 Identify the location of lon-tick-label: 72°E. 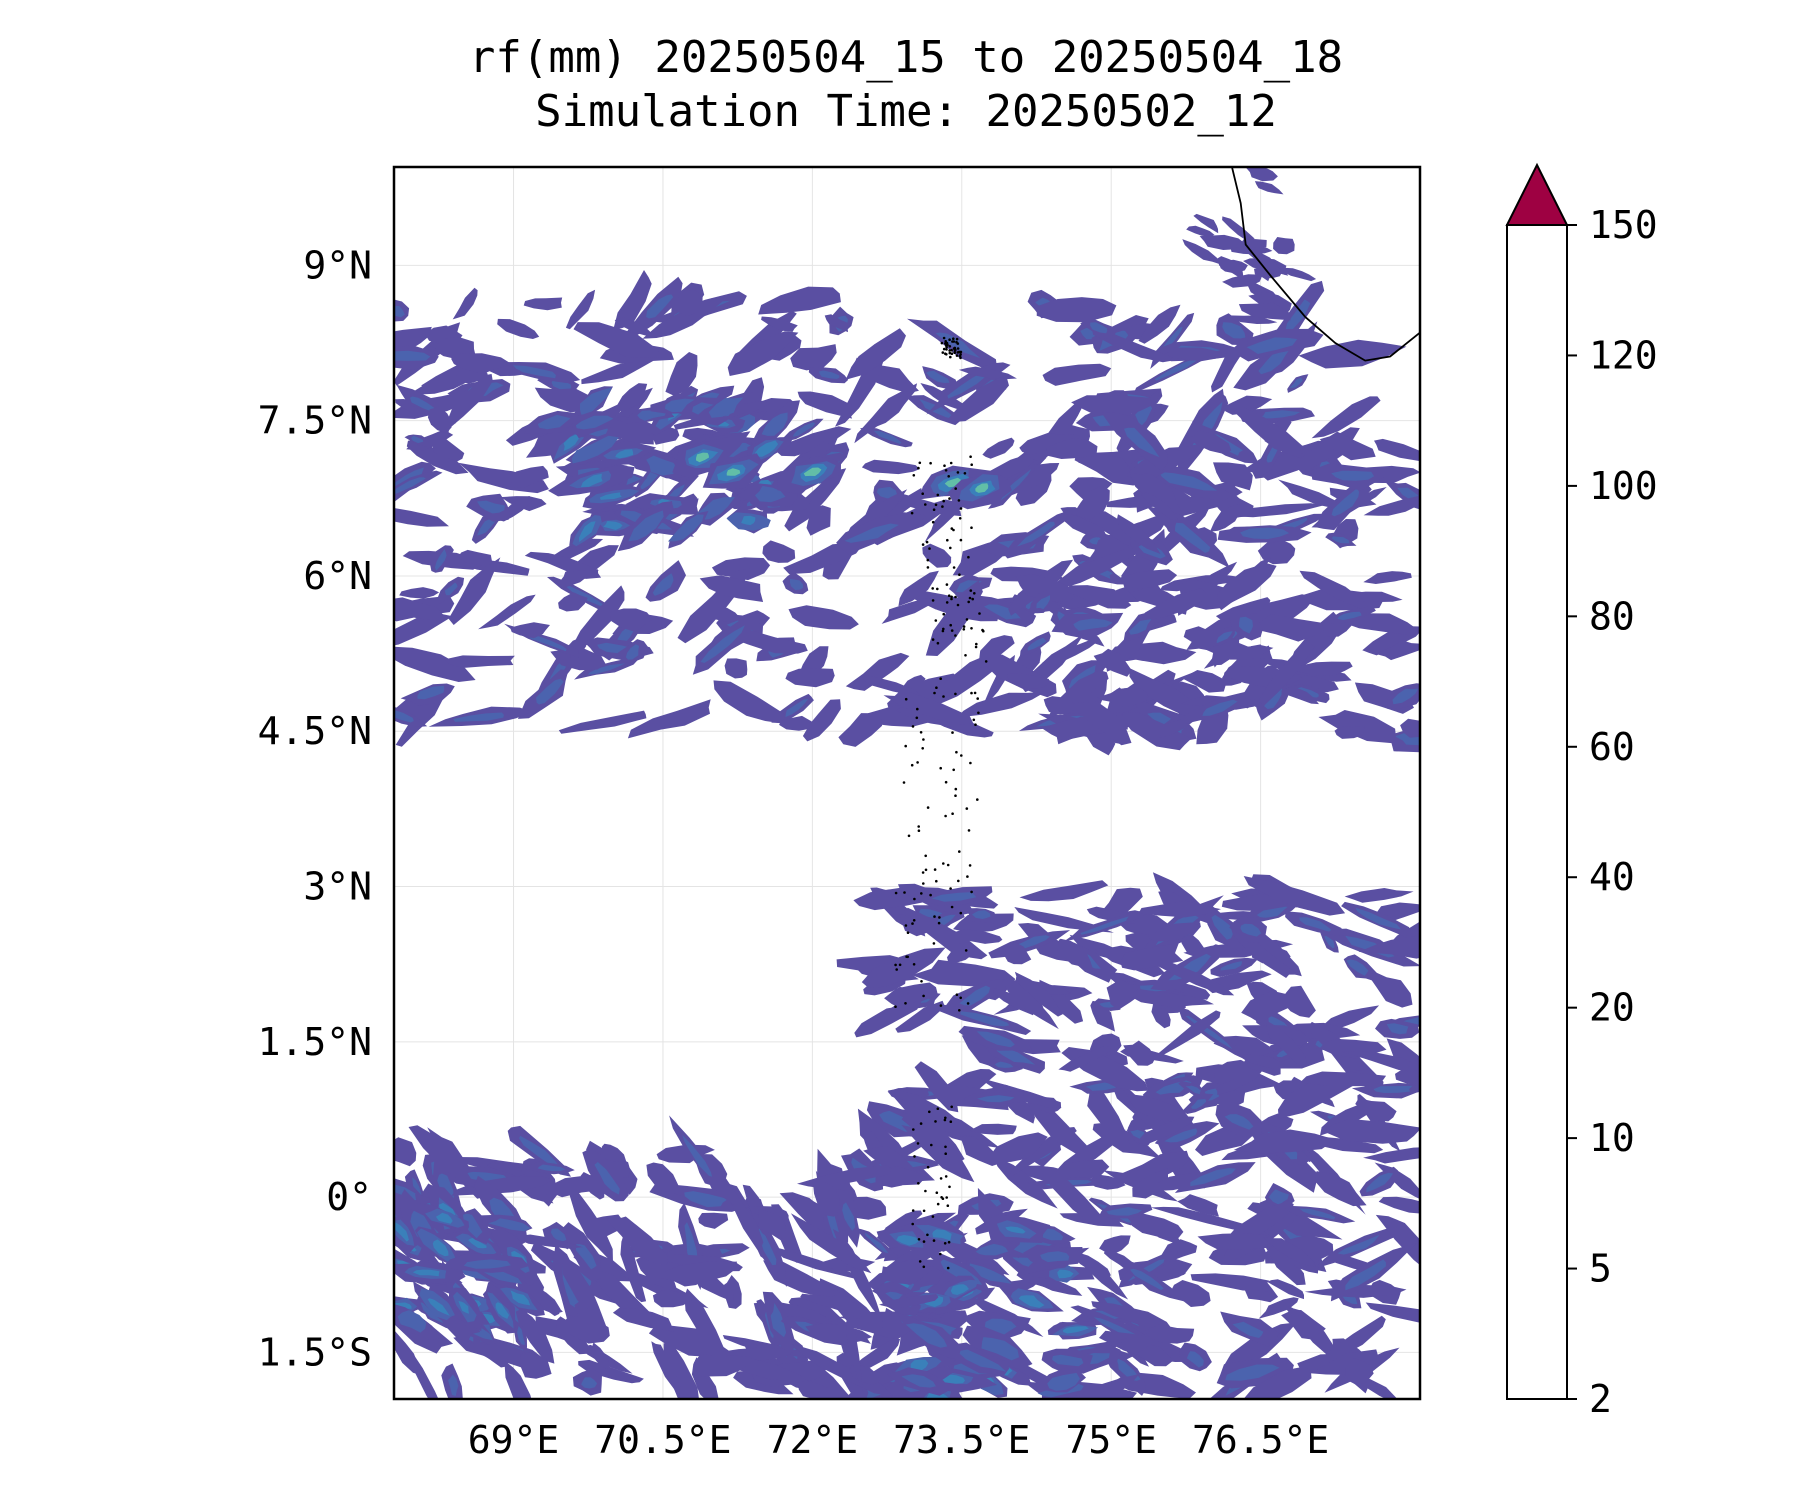
(813, 1440).